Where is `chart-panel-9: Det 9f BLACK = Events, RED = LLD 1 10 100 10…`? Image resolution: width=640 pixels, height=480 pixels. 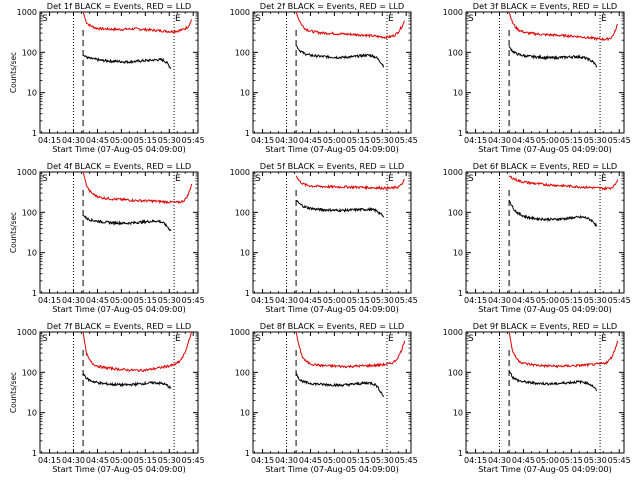 chart-panel-9: Det 9f BLACK = Events, RED = LLD 1 10 100 10… is located at coordinates (537, 397).